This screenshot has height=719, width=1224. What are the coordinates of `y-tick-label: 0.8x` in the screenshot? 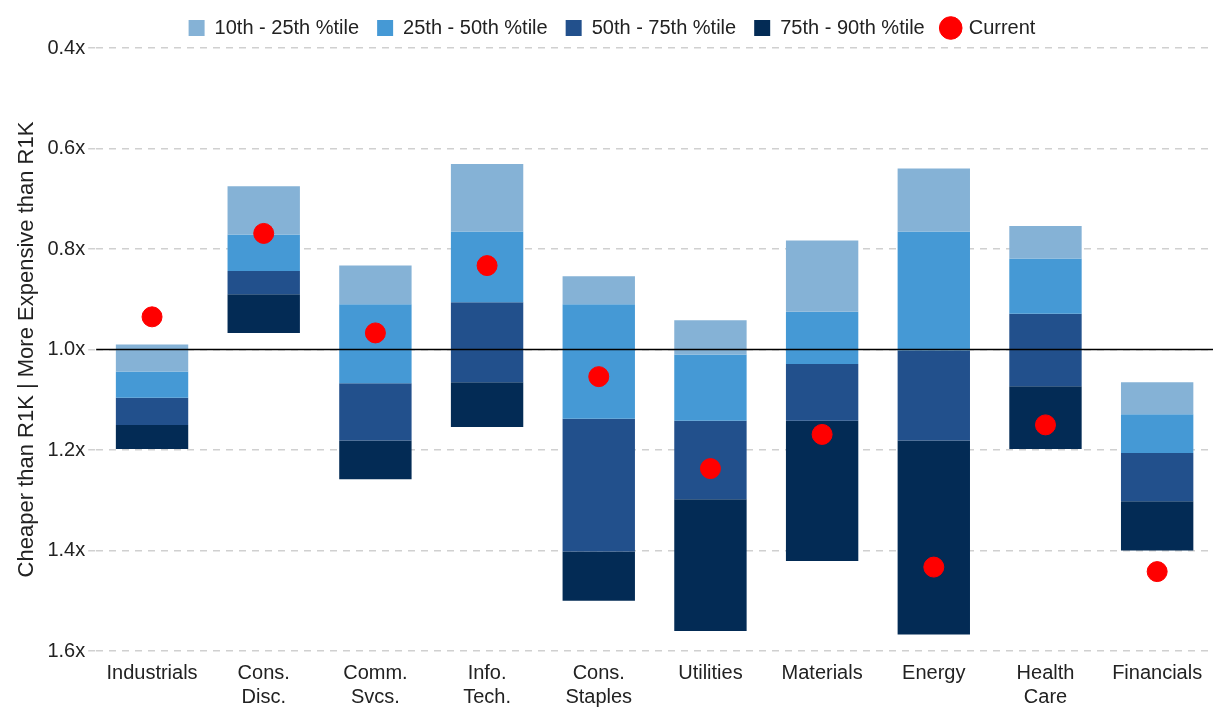 It's located at (66, 247).